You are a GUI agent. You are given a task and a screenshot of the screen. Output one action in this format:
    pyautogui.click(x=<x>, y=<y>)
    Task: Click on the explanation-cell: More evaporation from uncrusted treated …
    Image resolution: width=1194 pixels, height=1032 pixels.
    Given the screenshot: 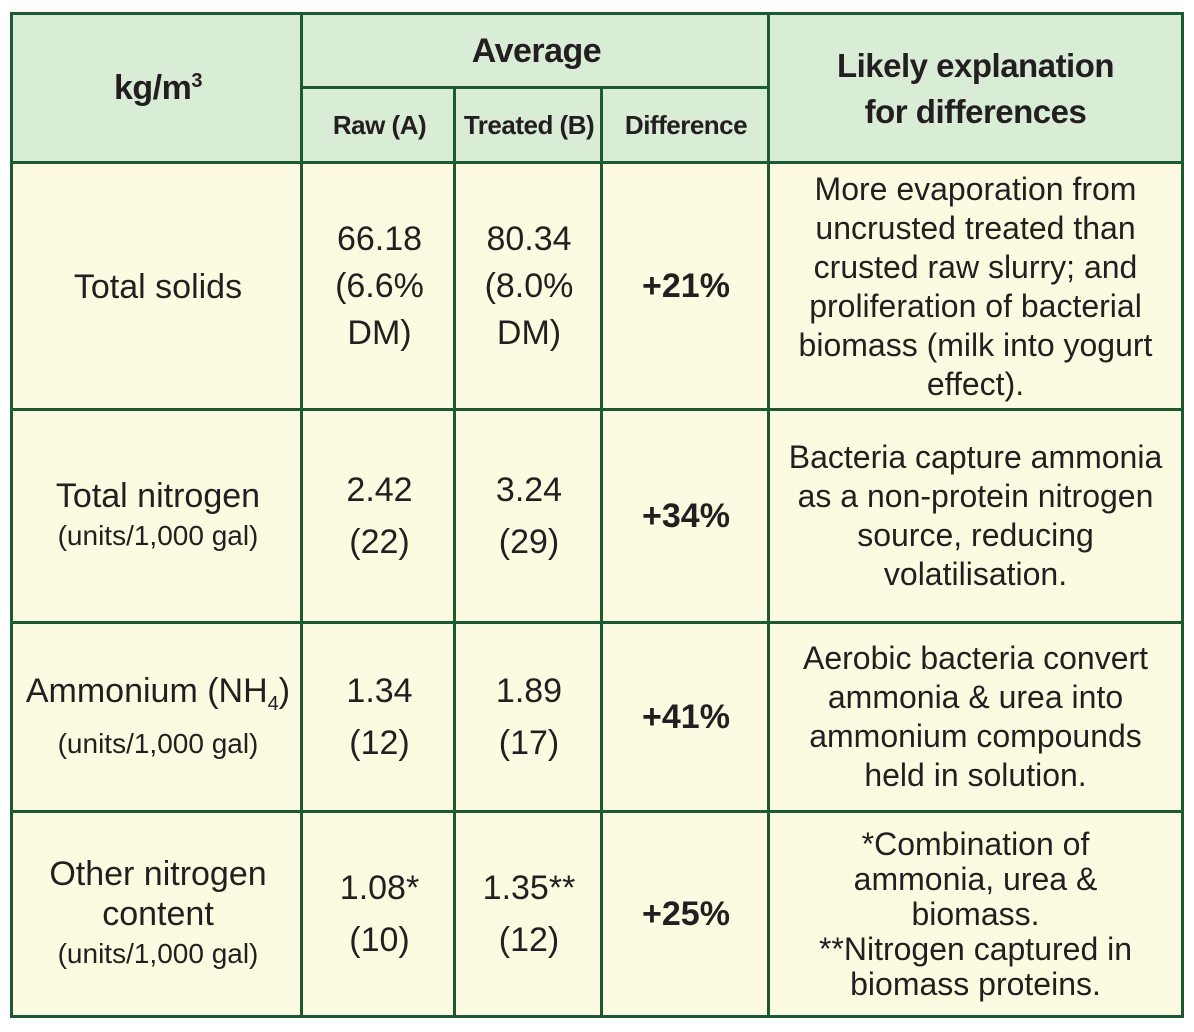 What is the action you would take?
    pyautogui.click(x=975, y=286)
    